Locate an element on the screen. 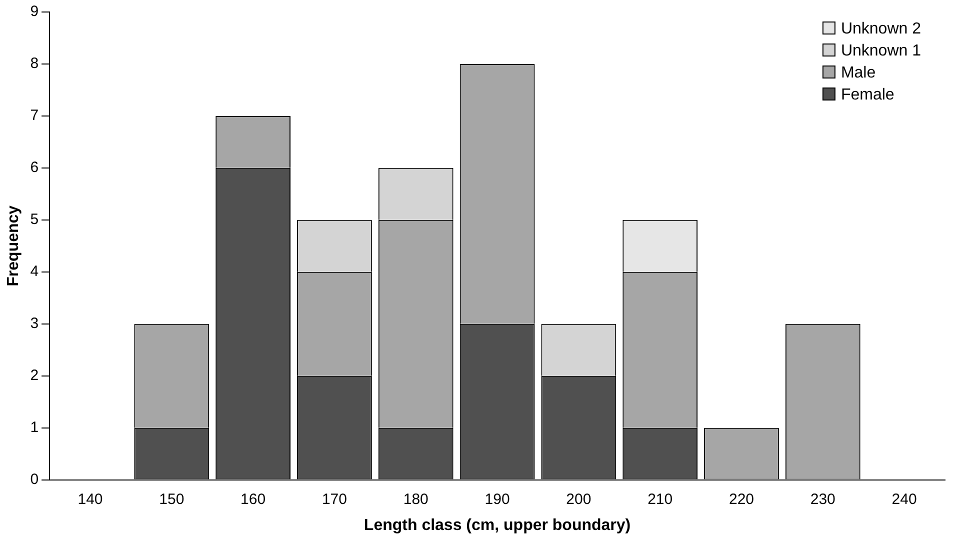 The width and height of the screenshot is (965, 539). y-tick-label: 2 is located at coordinates (34, 375).